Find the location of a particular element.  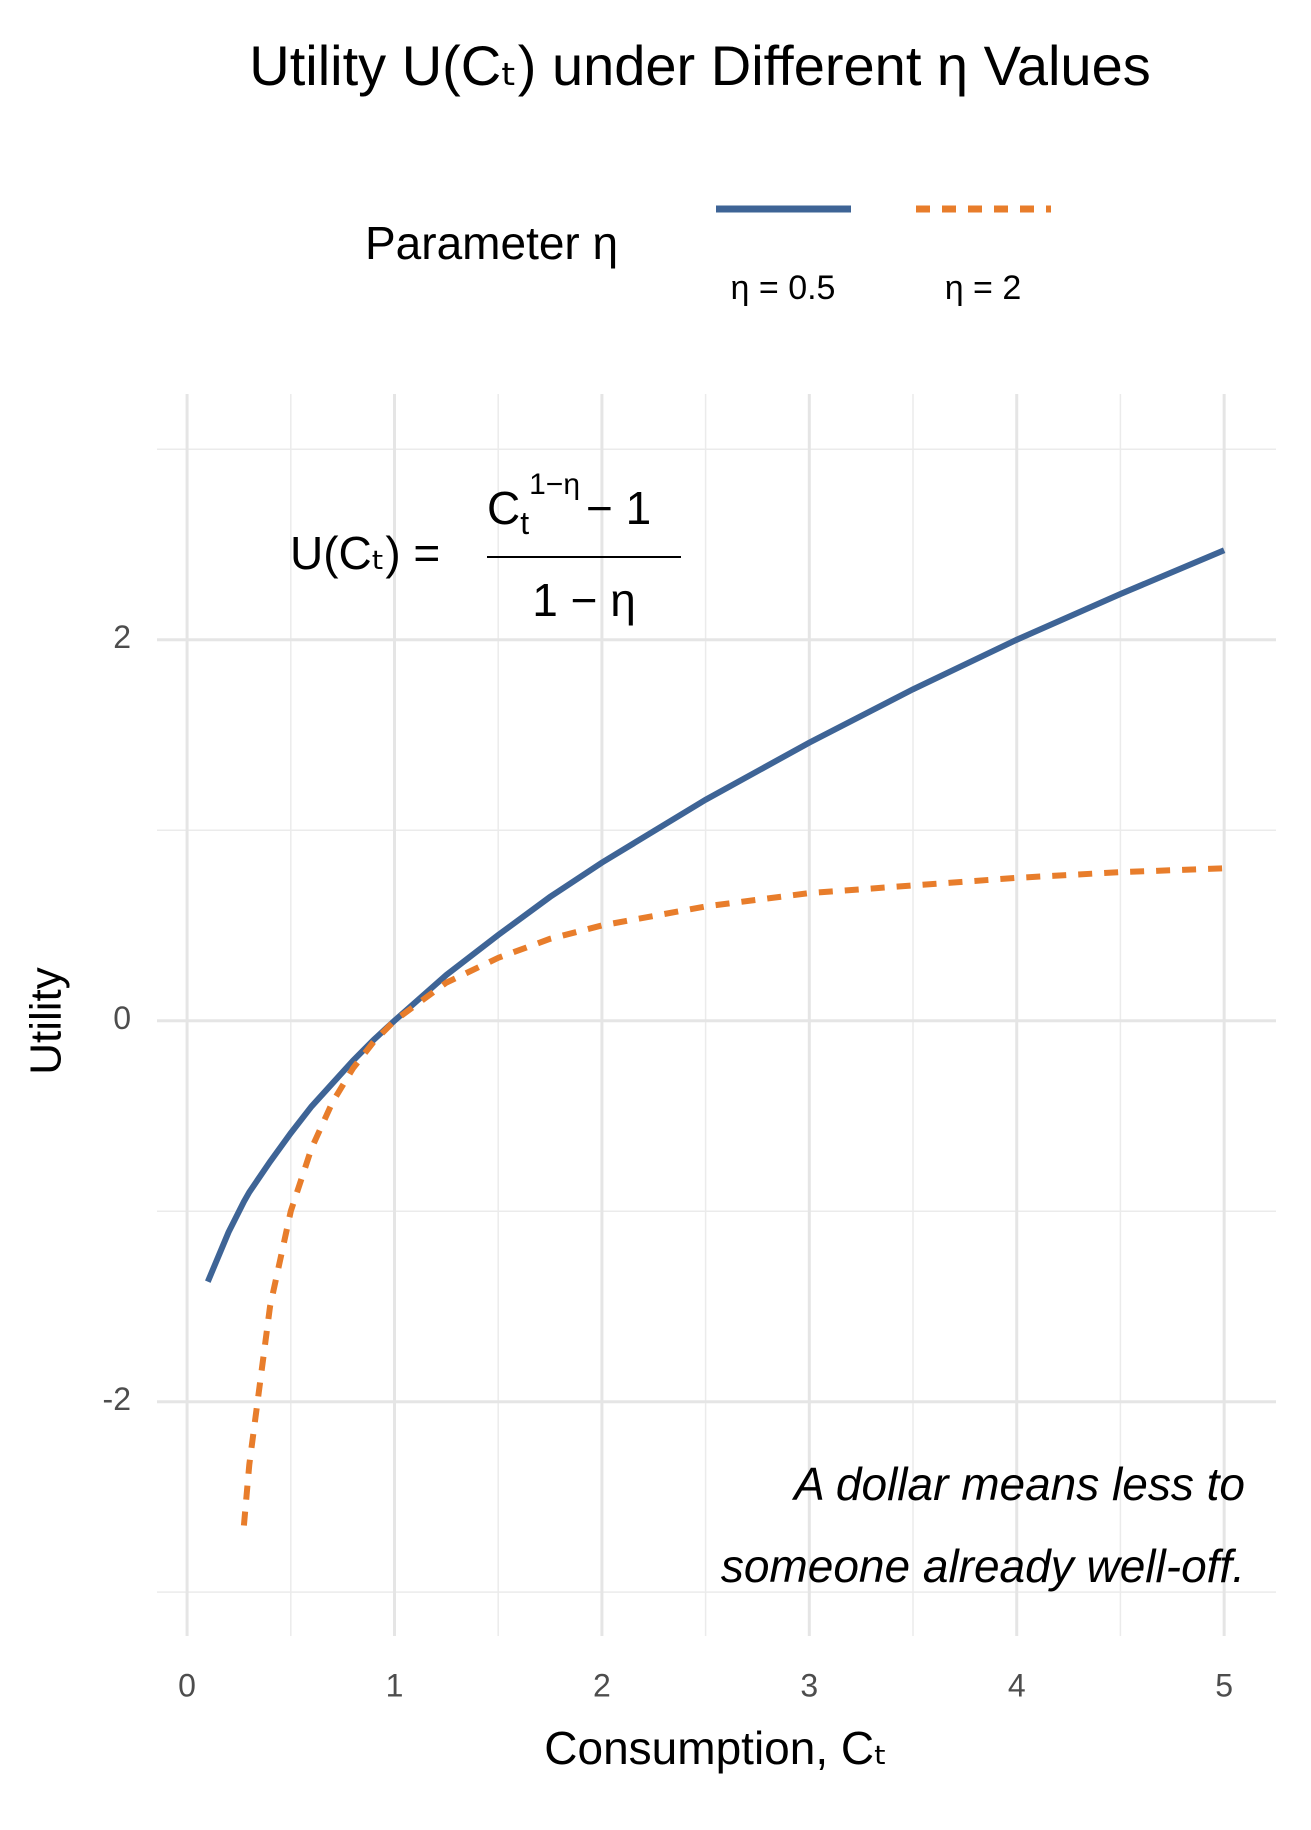

formula-sub: t is located at coordinates (524, 523).